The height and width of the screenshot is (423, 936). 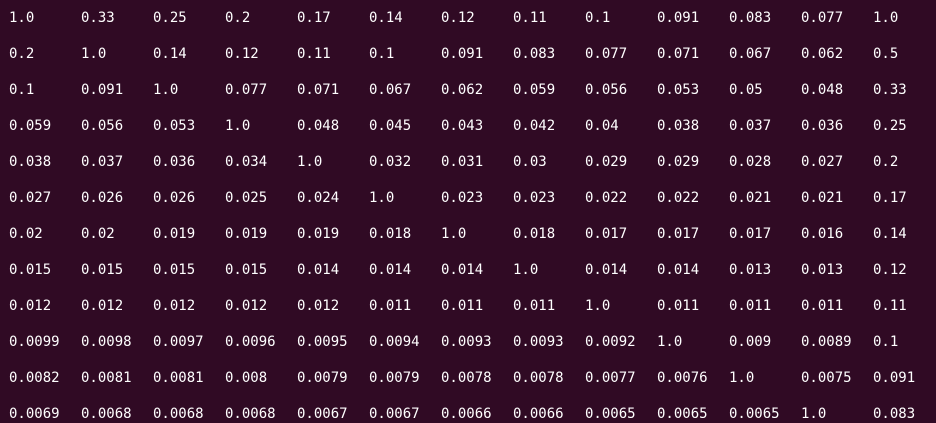 What do you see at coordinates (678, 234) in the screenshot?
I see `matrix-value: 0.017` at bounding box center [678, 234].